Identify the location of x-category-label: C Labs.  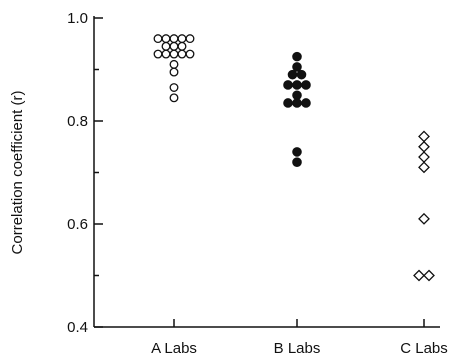
(424, 348).